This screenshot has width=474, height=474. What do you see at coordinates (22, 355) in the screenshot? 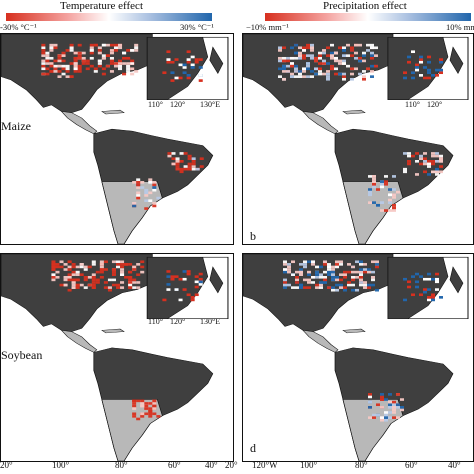
I see `soybean-label: Soybean` at bounding box center [22, 355].